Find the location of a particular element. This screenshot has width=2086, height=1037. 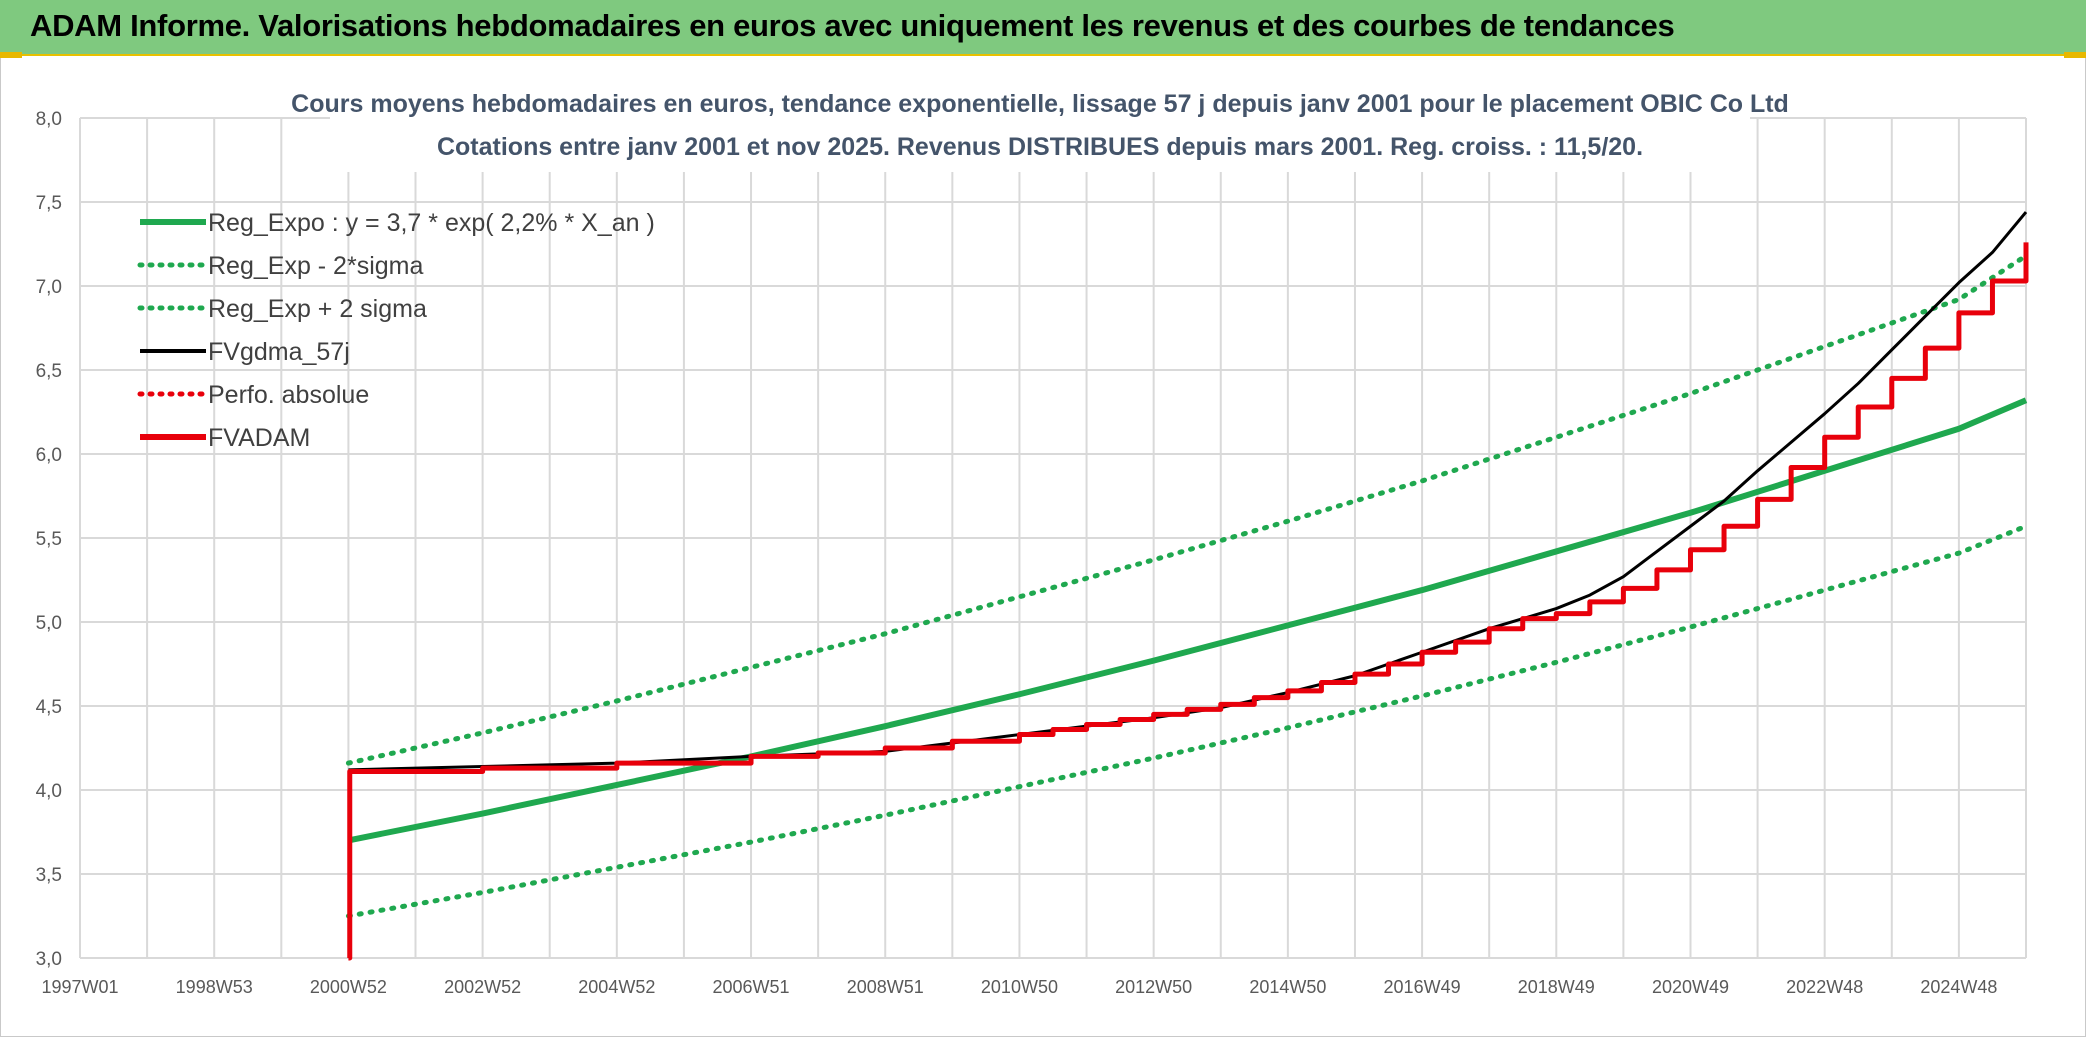

legend-label: Reg_Expo : y = 3,7 * exp( 2,2% * X_an ) is located at coordinates (431, 223).